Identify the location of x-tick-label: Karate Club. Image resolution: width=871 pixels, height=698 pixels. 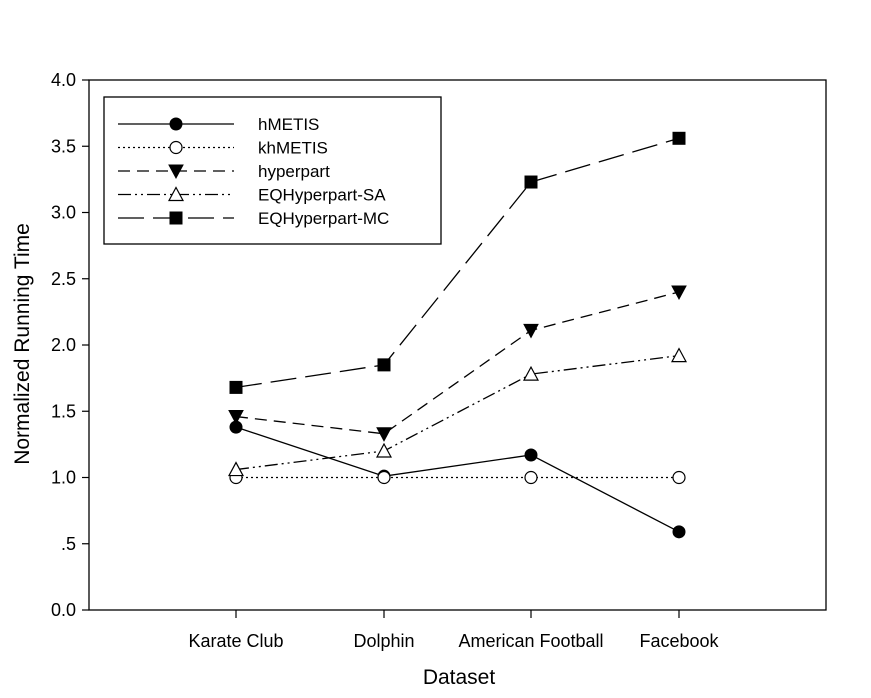
(235, 641).